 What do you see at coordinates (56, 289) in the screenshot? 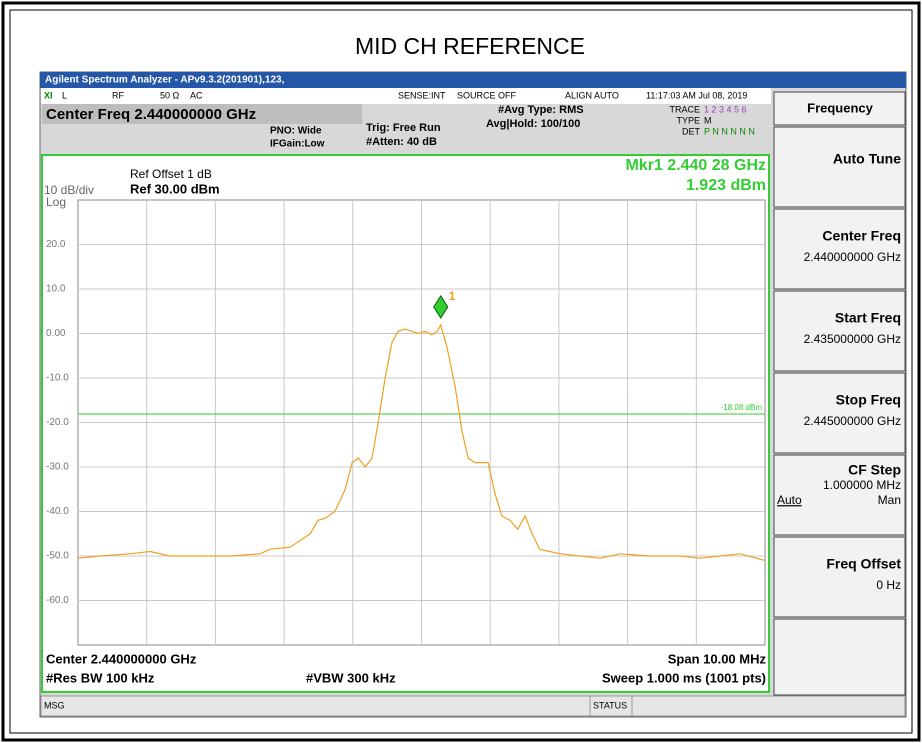
I see `y-tick-label: 10.0` at bounding box center [56, 289].